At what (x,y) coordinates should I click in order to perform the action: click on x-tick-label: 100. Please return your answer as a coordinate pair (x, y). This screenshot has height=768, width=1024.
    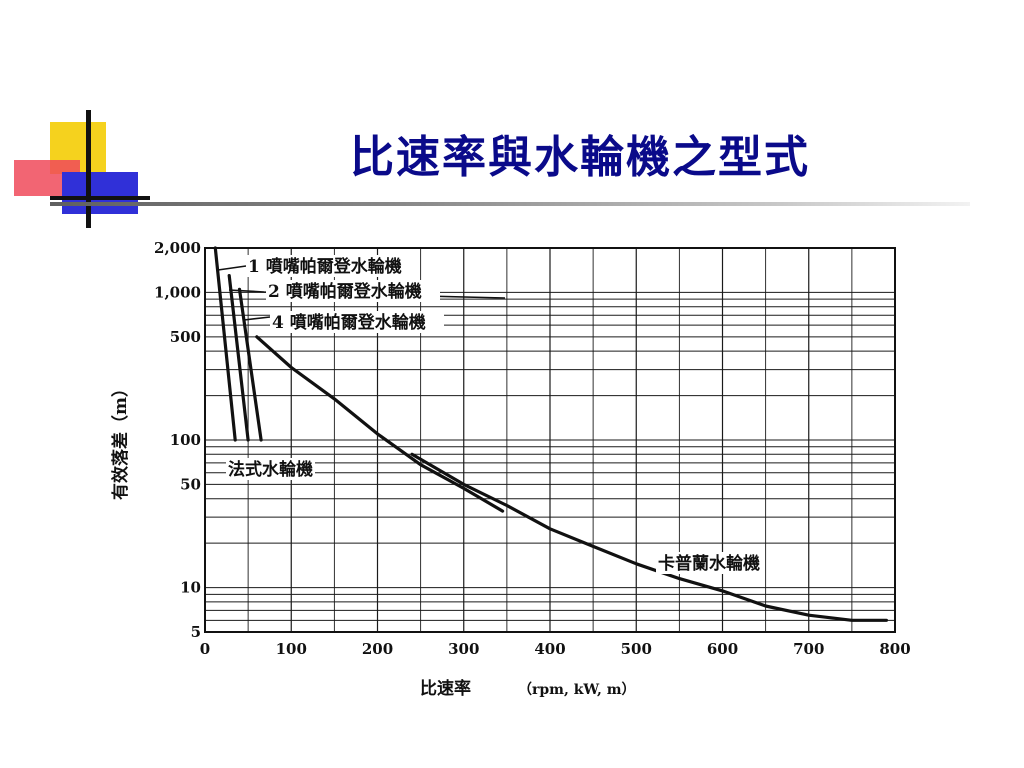
    Looking at the image, I should click on (291, 649).